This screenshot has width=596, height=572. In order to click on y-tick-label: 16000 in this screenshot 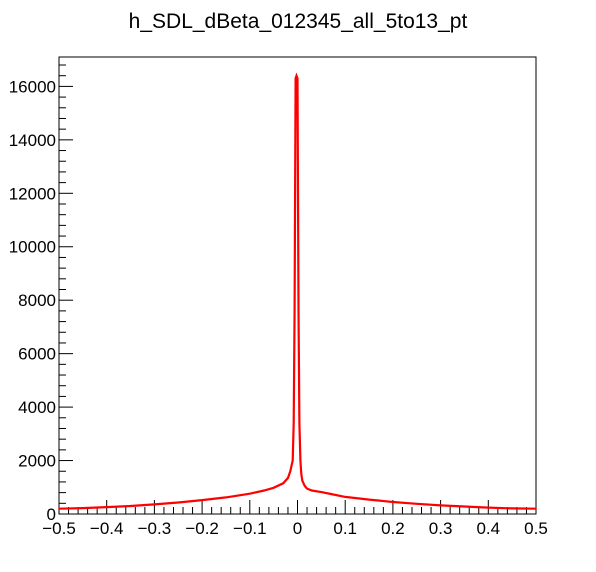, I will do `click(32, 86)`.